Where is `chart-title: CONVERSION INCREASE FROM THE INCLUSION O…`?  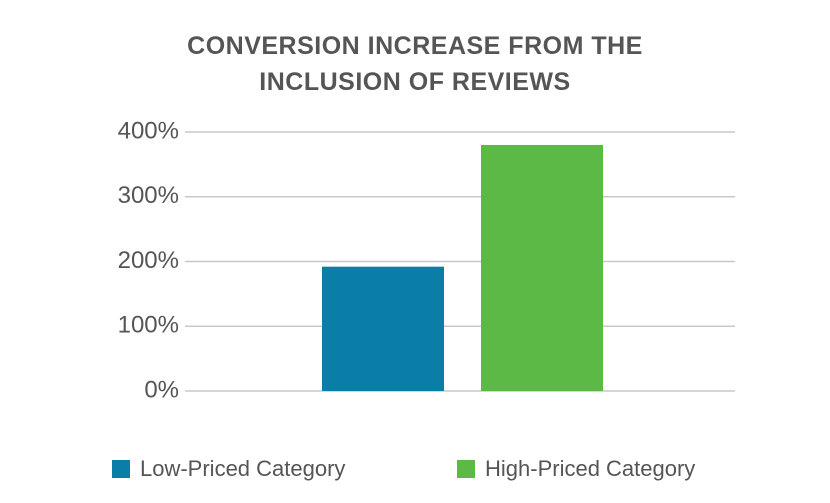 chart-title: CONVERSION INCREASE FROM THE INCLUSION O… is located at coordinates (415, 64).